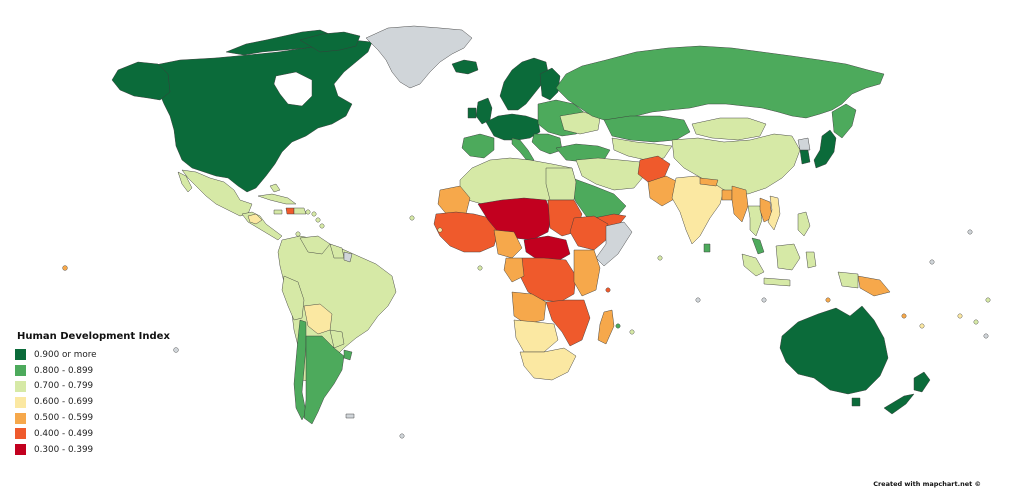  I want to click on nepal, so click(709, 182).